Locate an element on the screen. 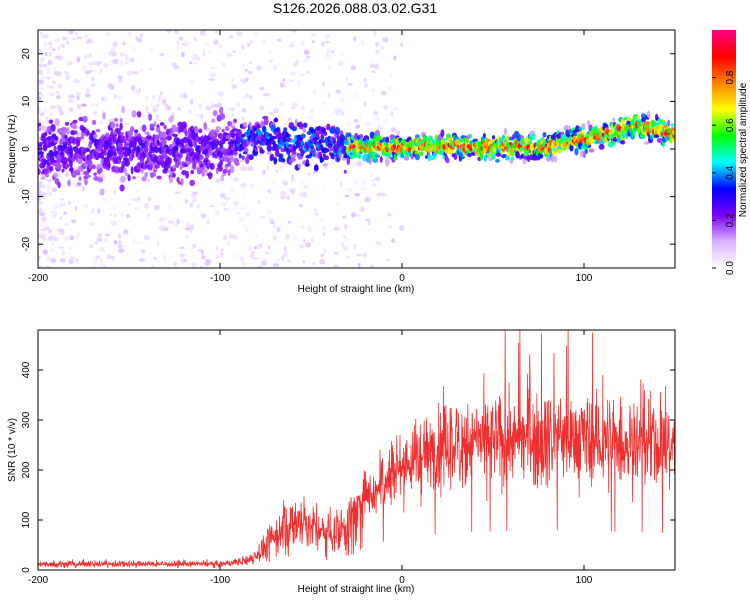 This screenshot has width=750, height=600. colorbar-tick-label: 0.8 is located at coordinates (730, 77).